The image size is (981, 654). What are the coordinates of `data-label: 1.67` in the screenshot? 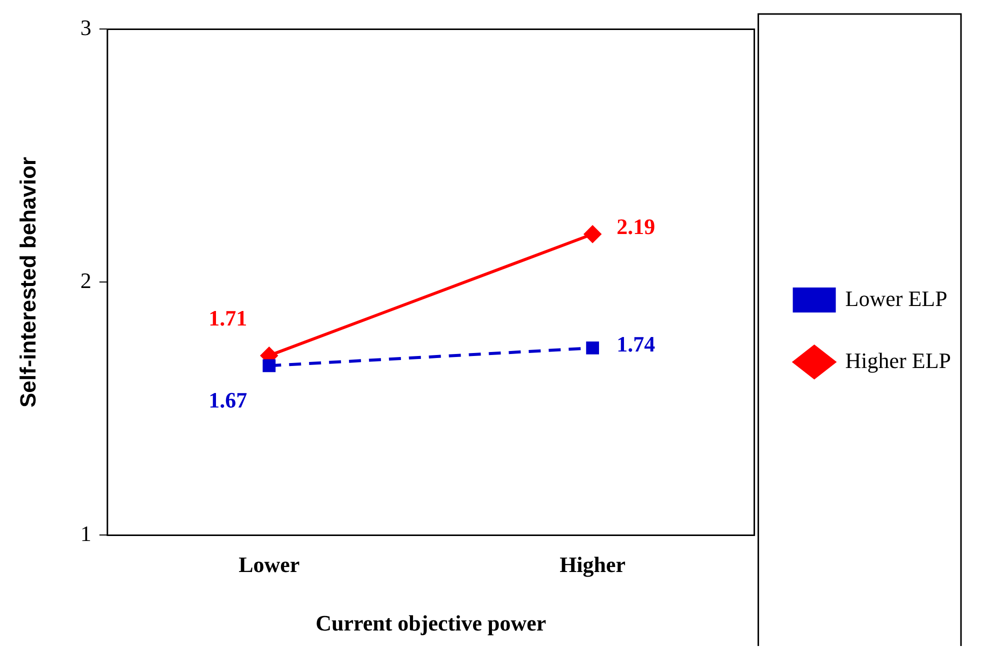 It's located at (228, 399).